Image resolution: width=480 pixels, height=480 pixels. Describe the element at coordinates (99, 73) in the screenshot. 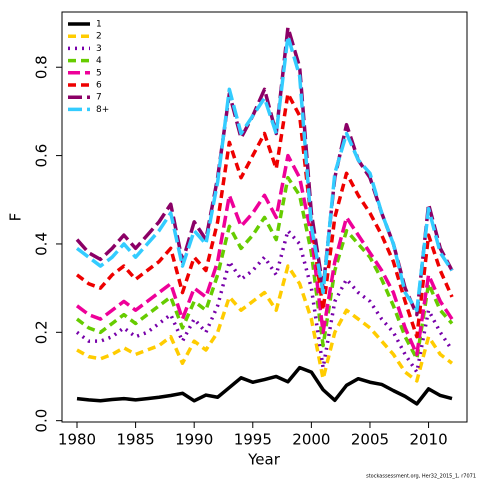

I see `legend-label: 5` at that location.